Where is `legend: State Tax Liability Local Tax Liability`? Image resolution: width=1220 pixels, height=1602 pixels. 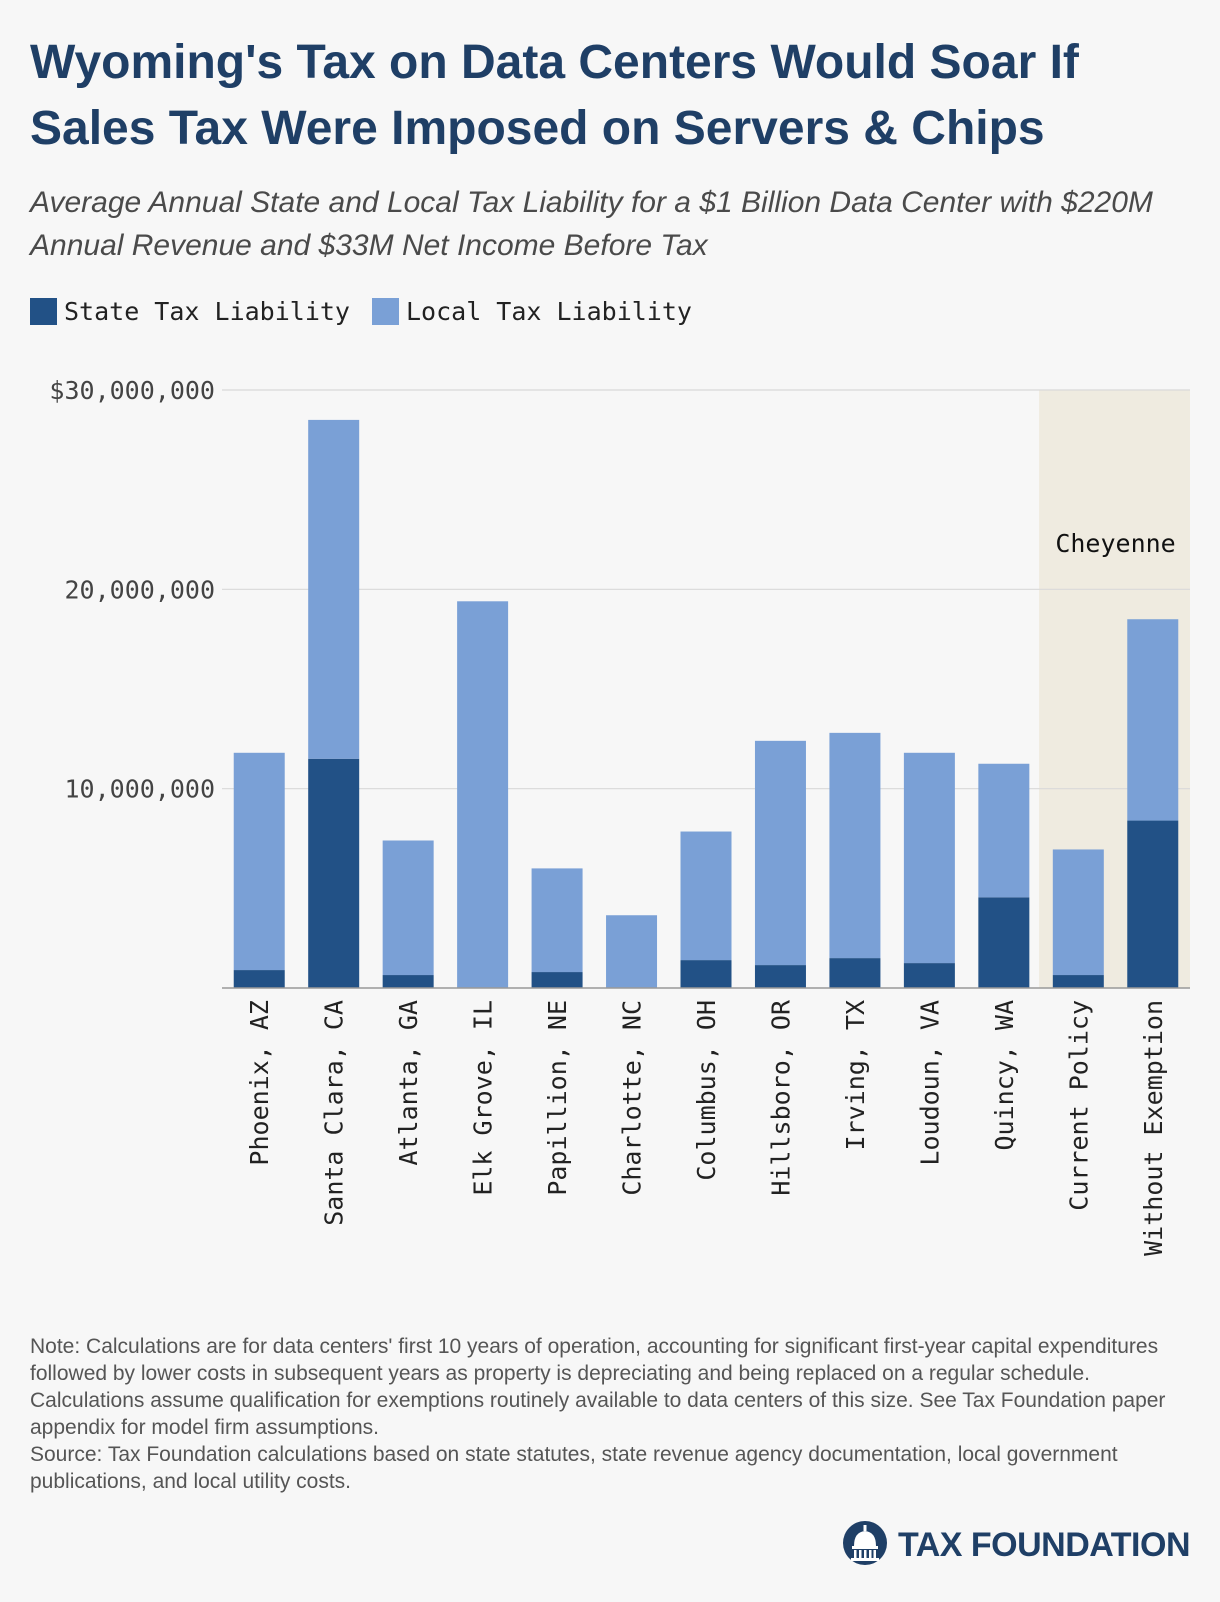
legend: State Tax Liability Local Tax Liability is located at coordinates (372, 311).